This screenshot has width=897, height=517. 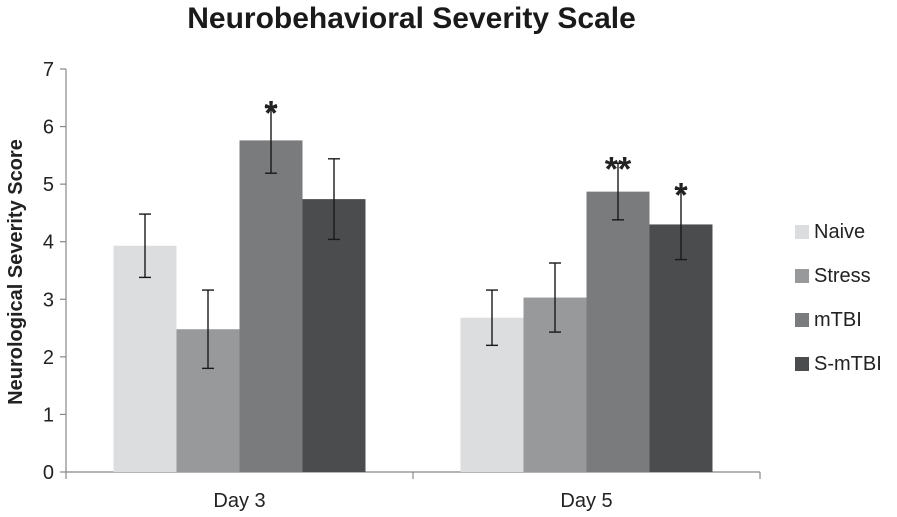 I want to click on y-tick-label: 2, so click(x=48, y=358).